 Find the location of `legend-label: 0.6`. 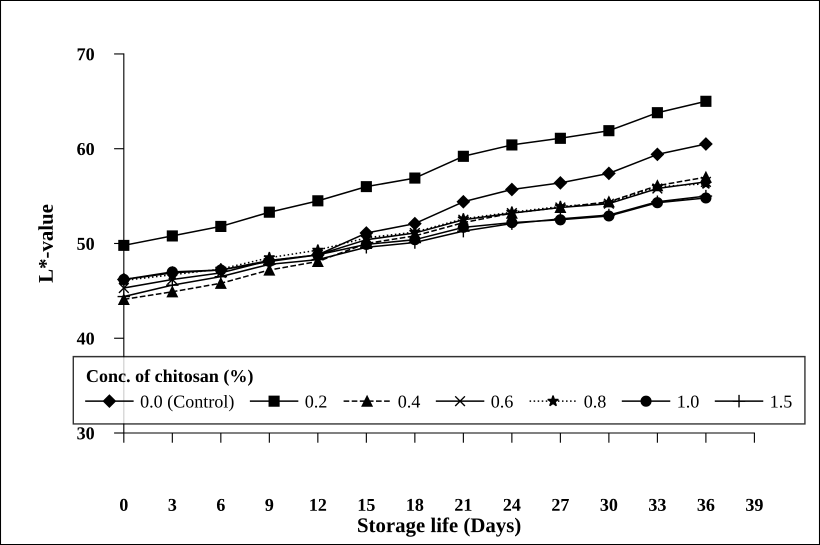

legend-label: 0.6 is located at coordinates (502, 401).